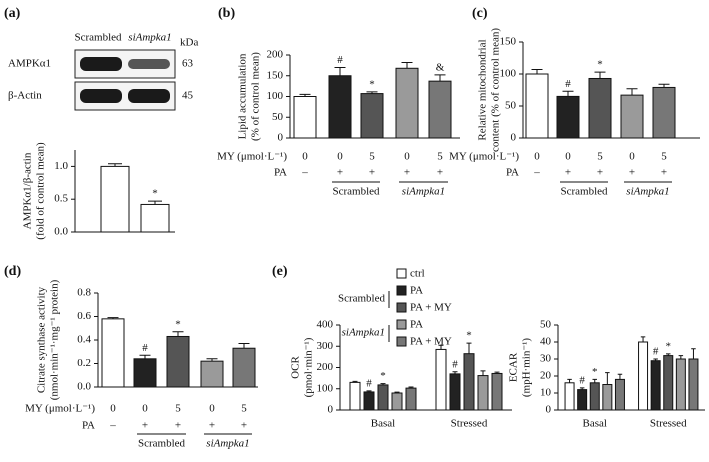  I want to click on y-tick-label: 0.0, so click(61, 232).